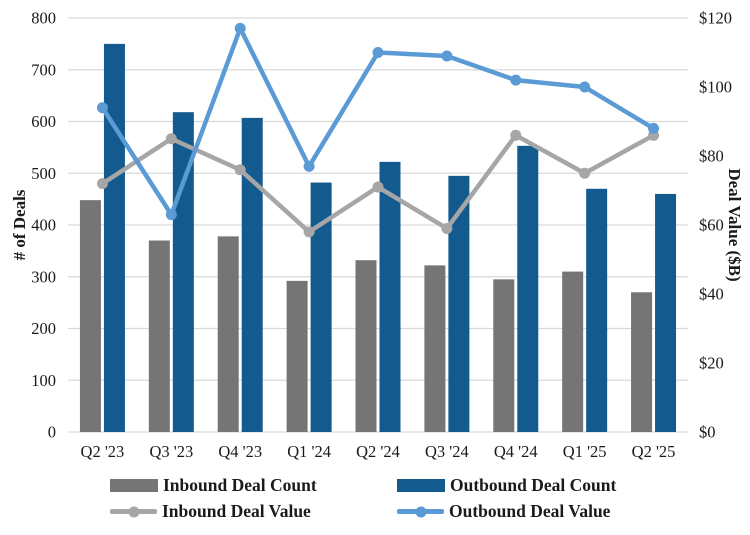 Image resolution: width=750 pixels, height=535 pixels. What do you see at coordinates (43, 69) in the screenshot?
I see `y-axis-left-tick-label: 700` at bounding box center [43, 69].